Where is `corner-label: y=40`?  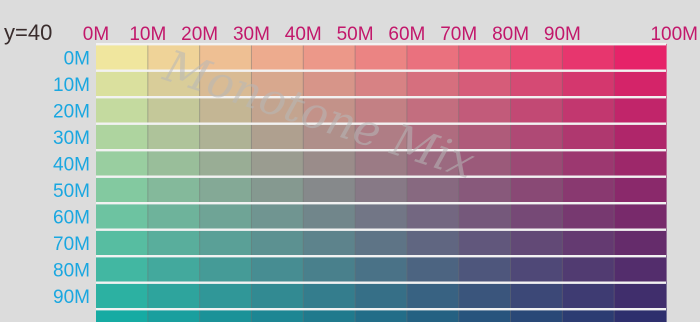 corner-label: y=40 is located at coordinates (28, 32).